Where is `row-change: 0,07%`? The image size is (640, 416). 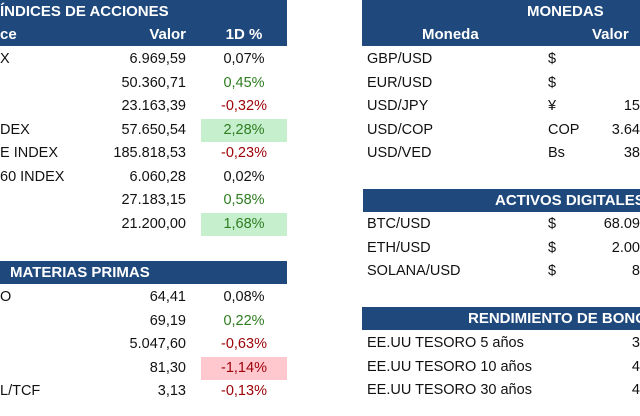
row-change: 0,07% is located at coordinates (244, 59).